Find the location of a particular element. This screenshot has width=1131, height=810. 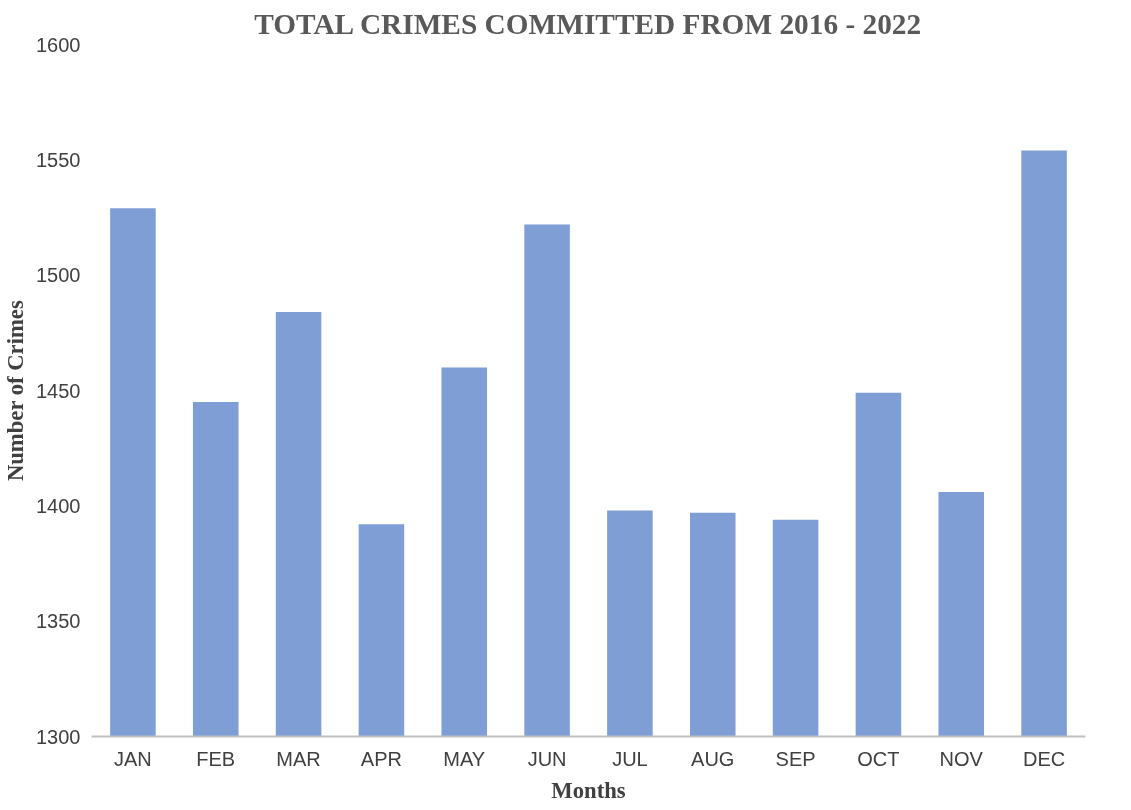

x-tick-label: MAR is located at coordinates (298, 758).